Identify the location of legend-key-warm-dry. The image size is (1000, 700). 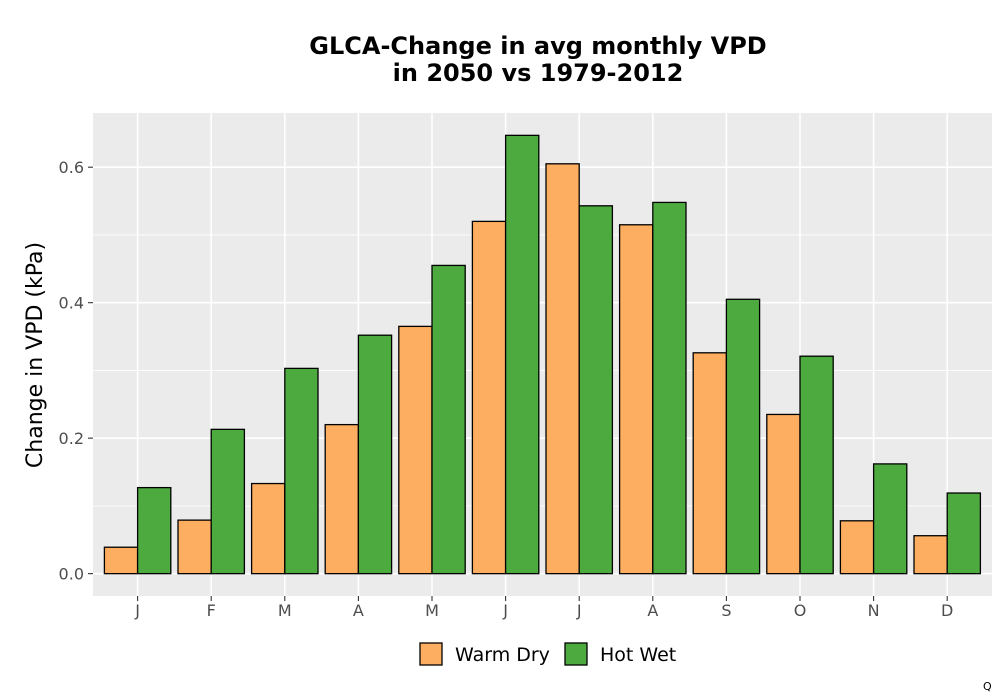
(431, 654).